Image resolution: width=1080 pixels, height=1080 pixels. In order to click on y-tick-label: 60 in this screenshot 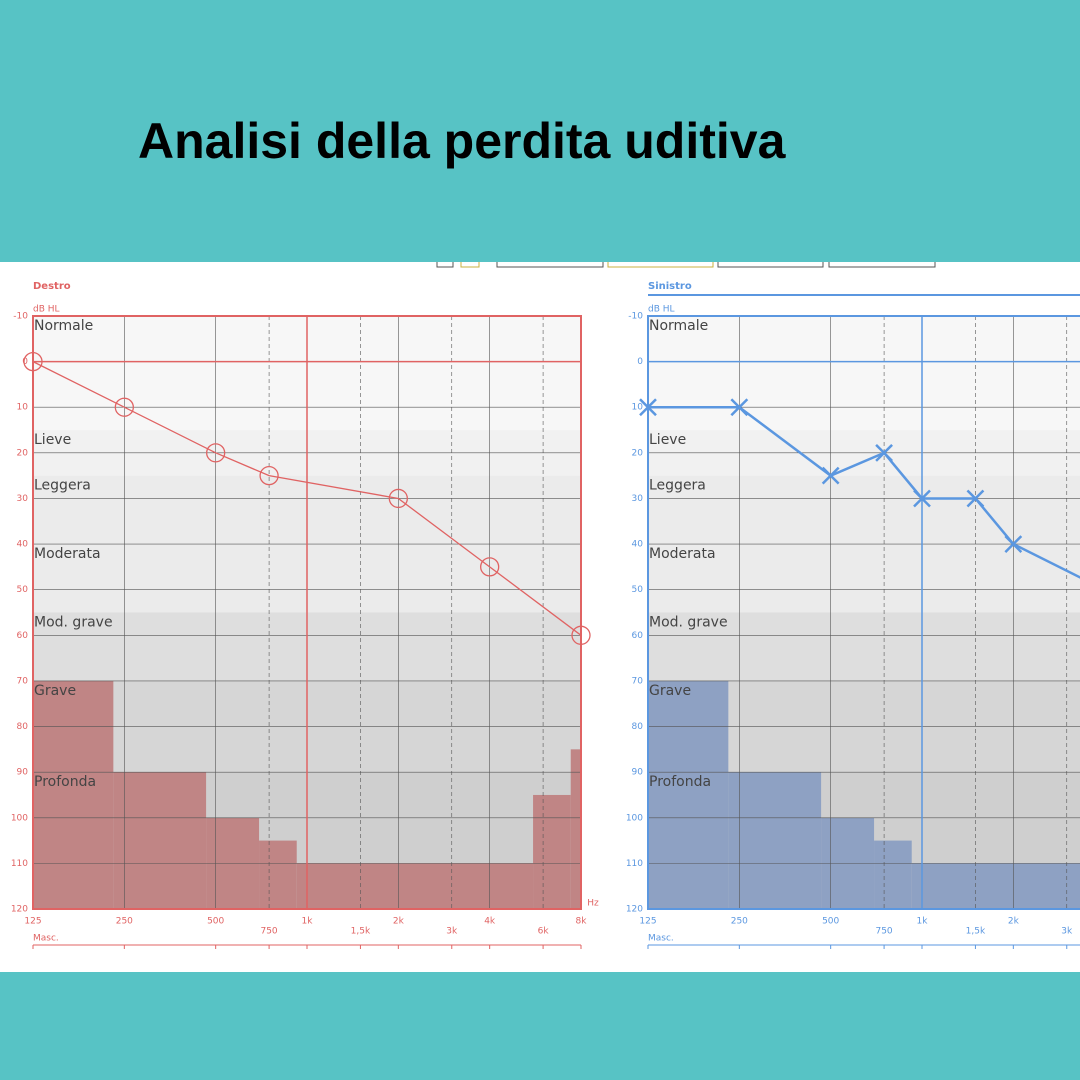, I will do `click(638, 636)`.